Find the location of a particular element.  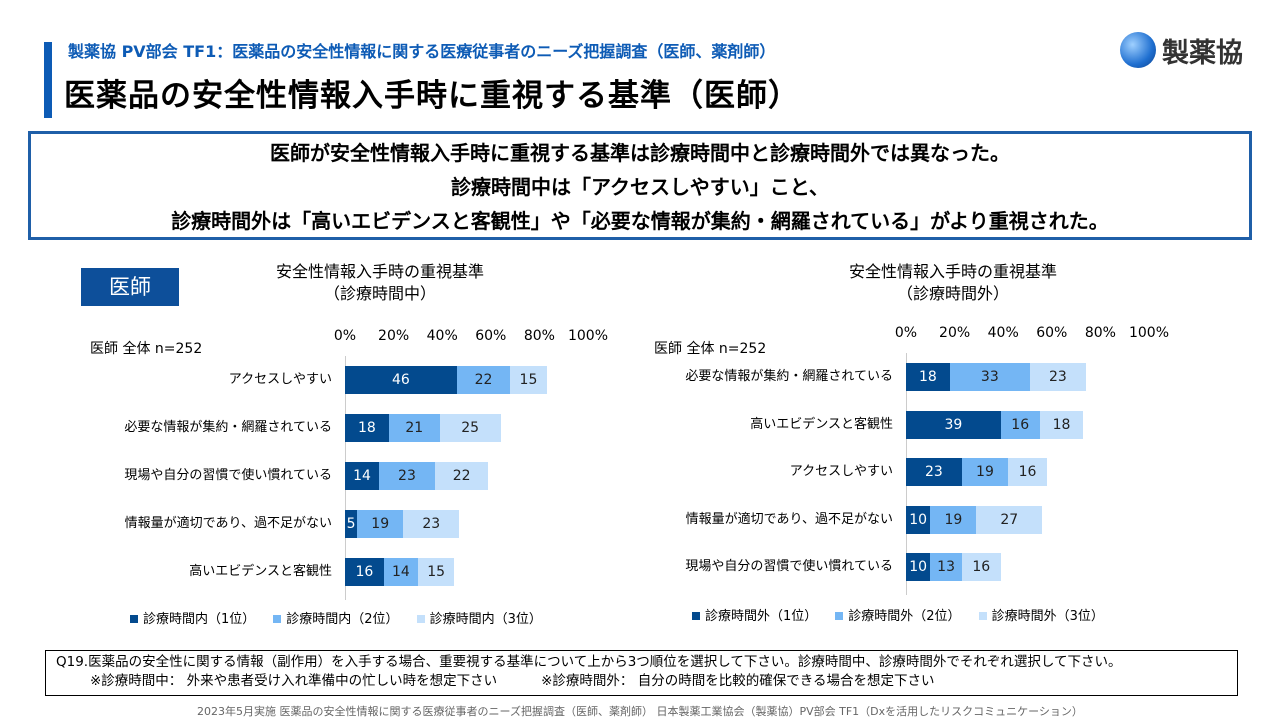

legend-item: 診療時間内（2位） is located at coordinates (336, 617).